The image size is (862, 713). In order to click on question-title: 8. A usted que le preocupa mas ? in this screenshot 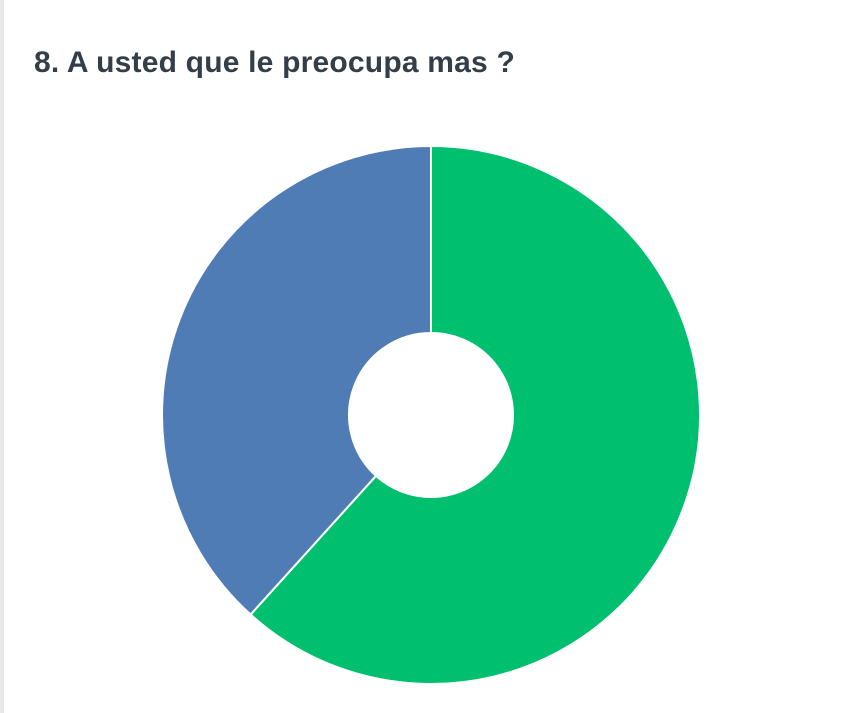, I will do `click(274, 62)`.